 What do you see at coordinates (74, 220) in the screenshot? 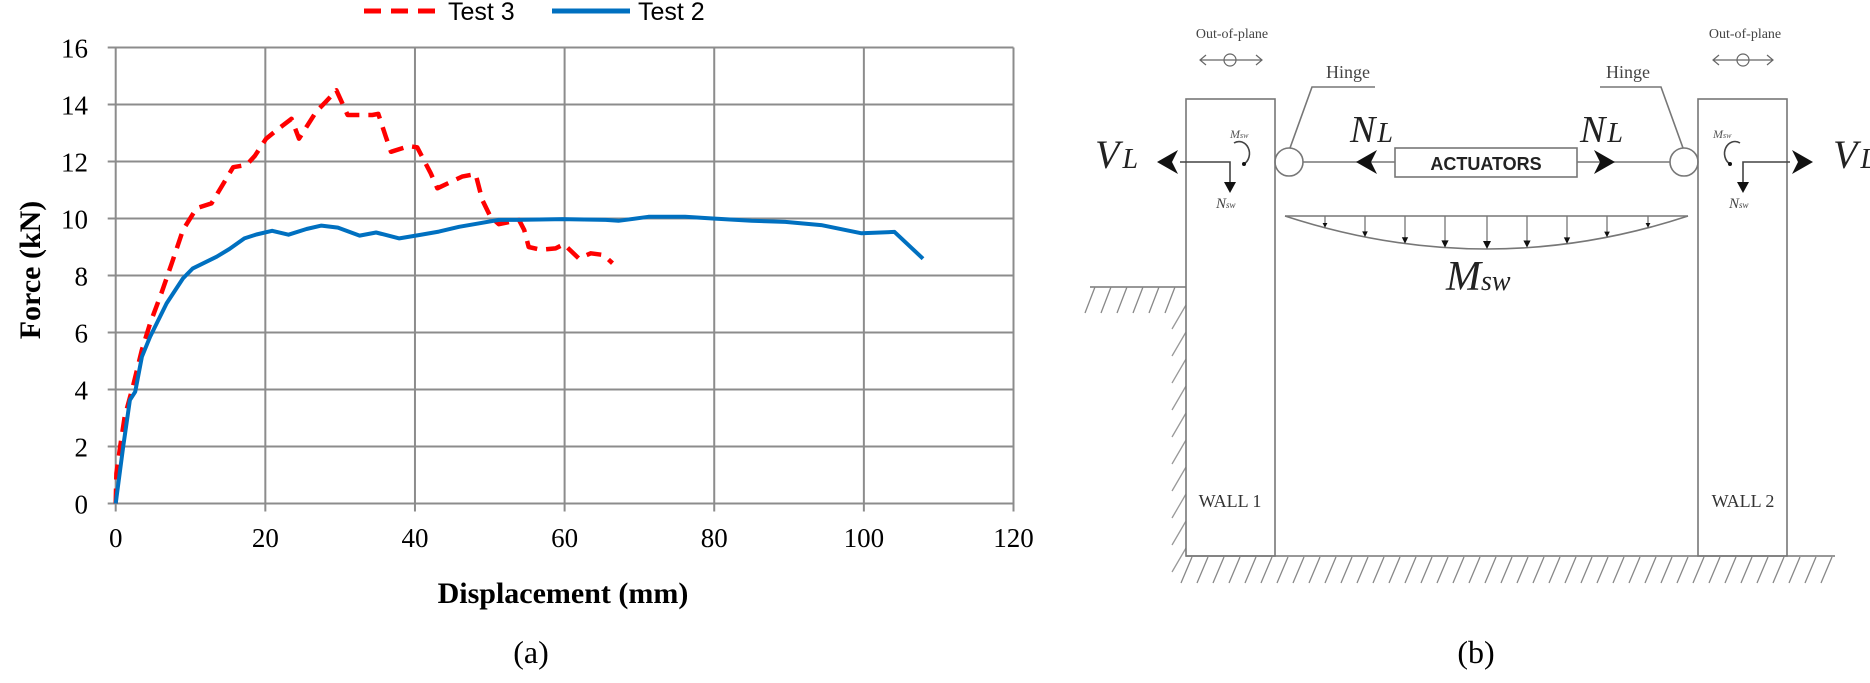
I see `y-tick-label: 10` at bounding box center [74, 220].